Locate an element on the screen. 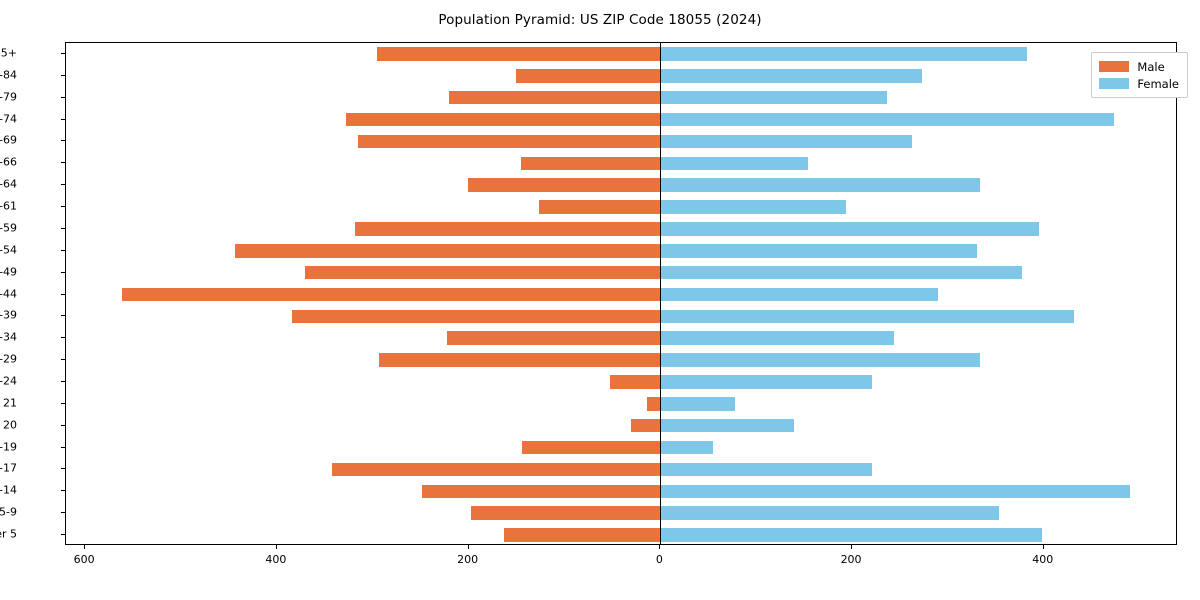 The height and width of the screenshot is (600, 1200). zero-axis-line is located at coordinates (661, 293).